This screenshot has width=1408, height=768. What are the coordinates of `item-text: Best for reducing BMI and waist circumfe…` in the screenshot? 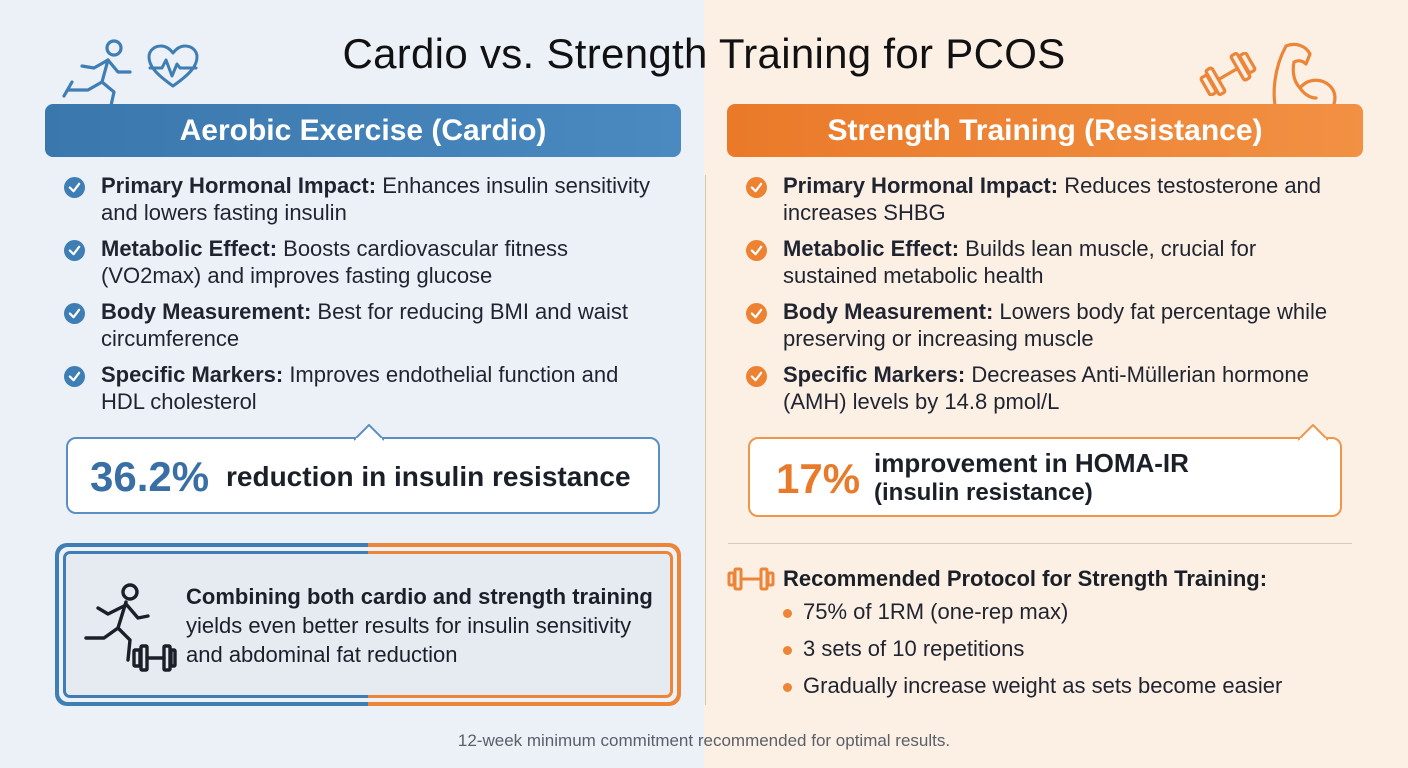 It's located at (364, 325).